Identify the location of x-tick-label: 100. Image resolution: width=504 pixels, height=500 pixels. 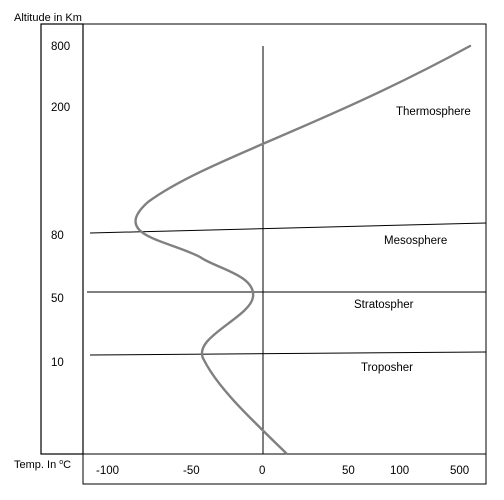
(399, 471).